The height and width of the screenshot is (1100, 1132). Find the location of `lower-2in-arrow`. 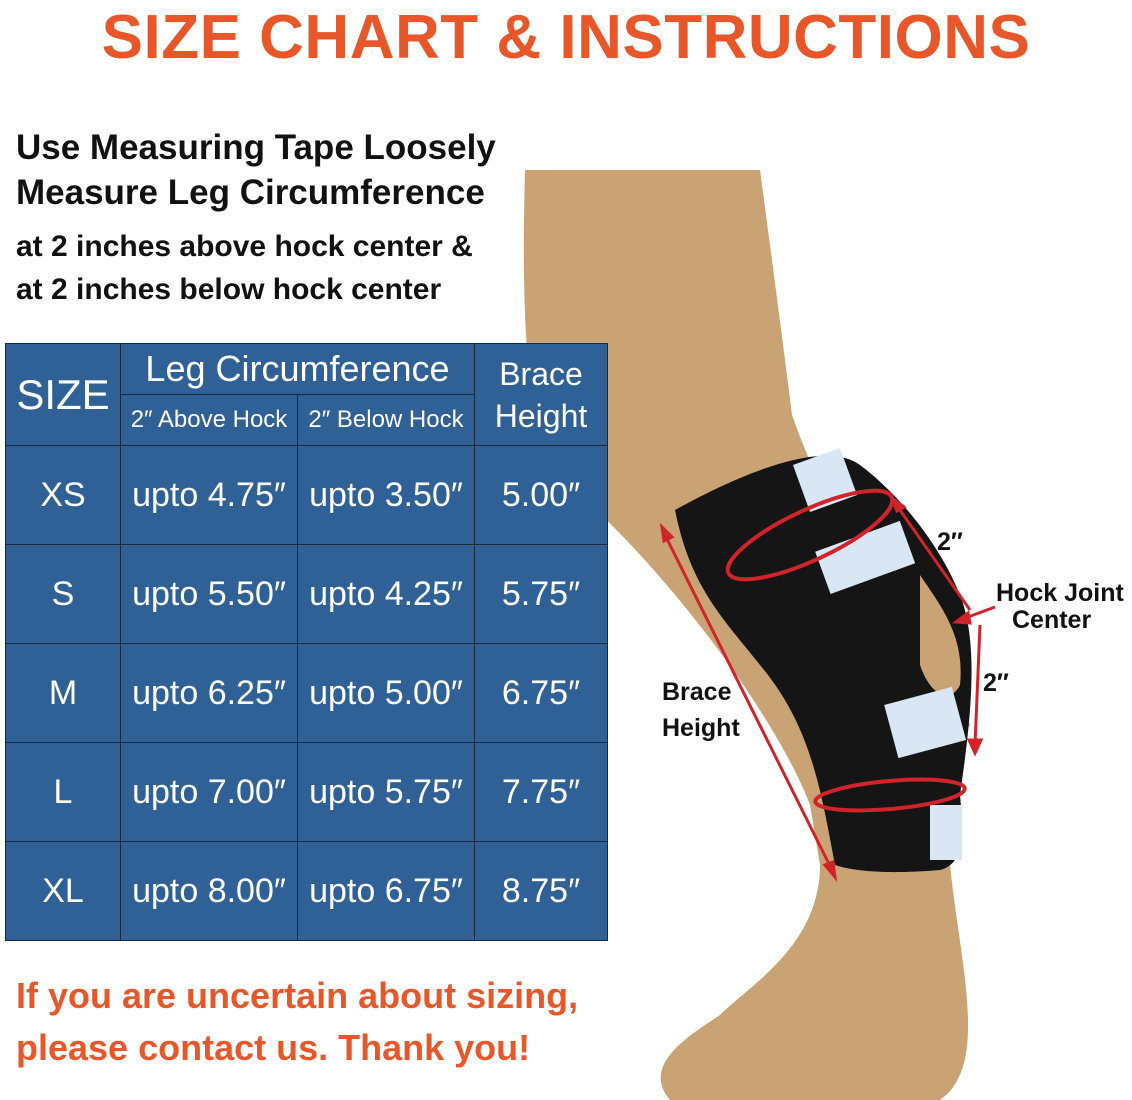

lower-2in-arrow is located at coordinates (977, 685).